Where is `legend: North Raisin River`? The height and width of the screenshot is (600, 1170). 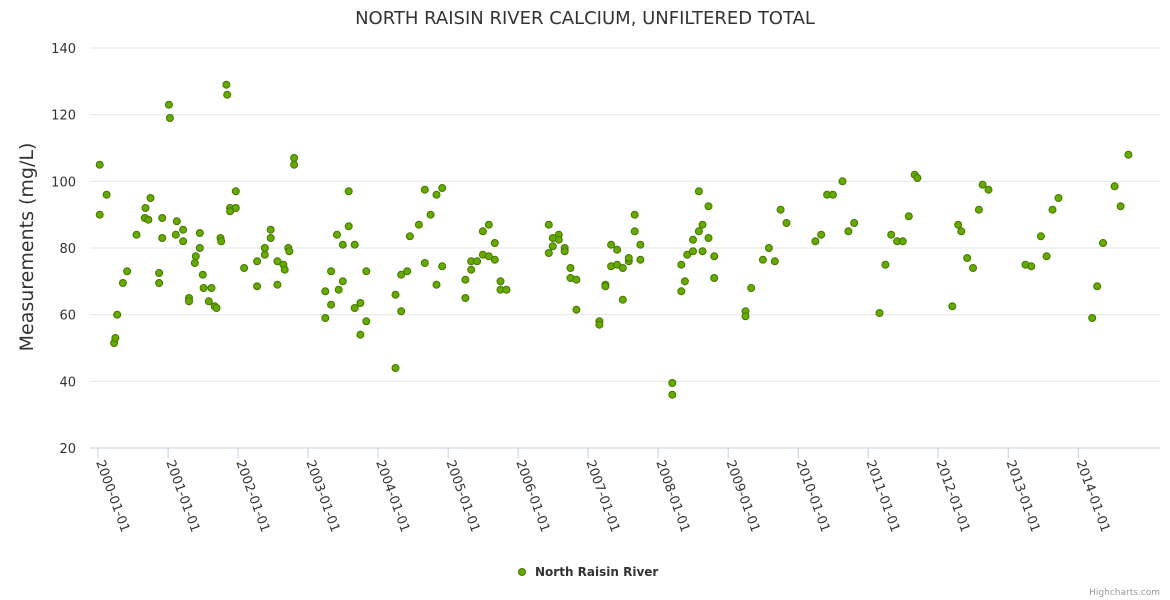 legend: North Raisin River is located at coordinates (588, 572).